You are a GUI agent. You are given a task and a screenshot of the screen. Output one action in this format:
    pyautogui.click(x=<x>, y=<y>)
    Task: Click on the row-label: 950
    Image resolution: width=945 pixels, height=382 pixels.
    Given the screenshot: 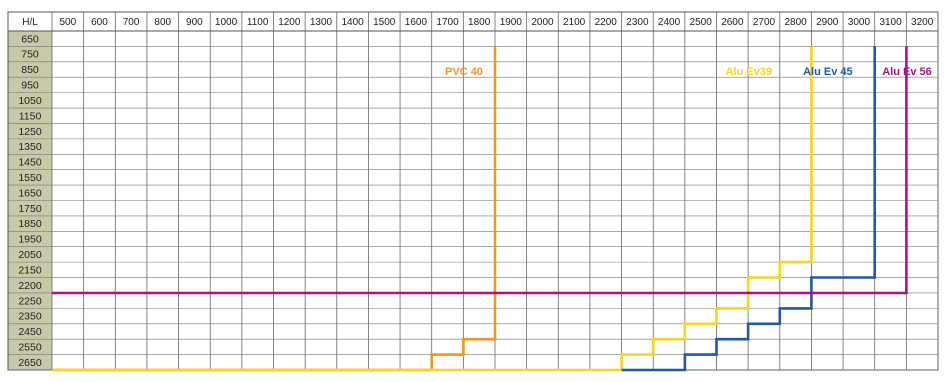 What is the action you would take?
    pyautogui.click(x=30, y=86)
    